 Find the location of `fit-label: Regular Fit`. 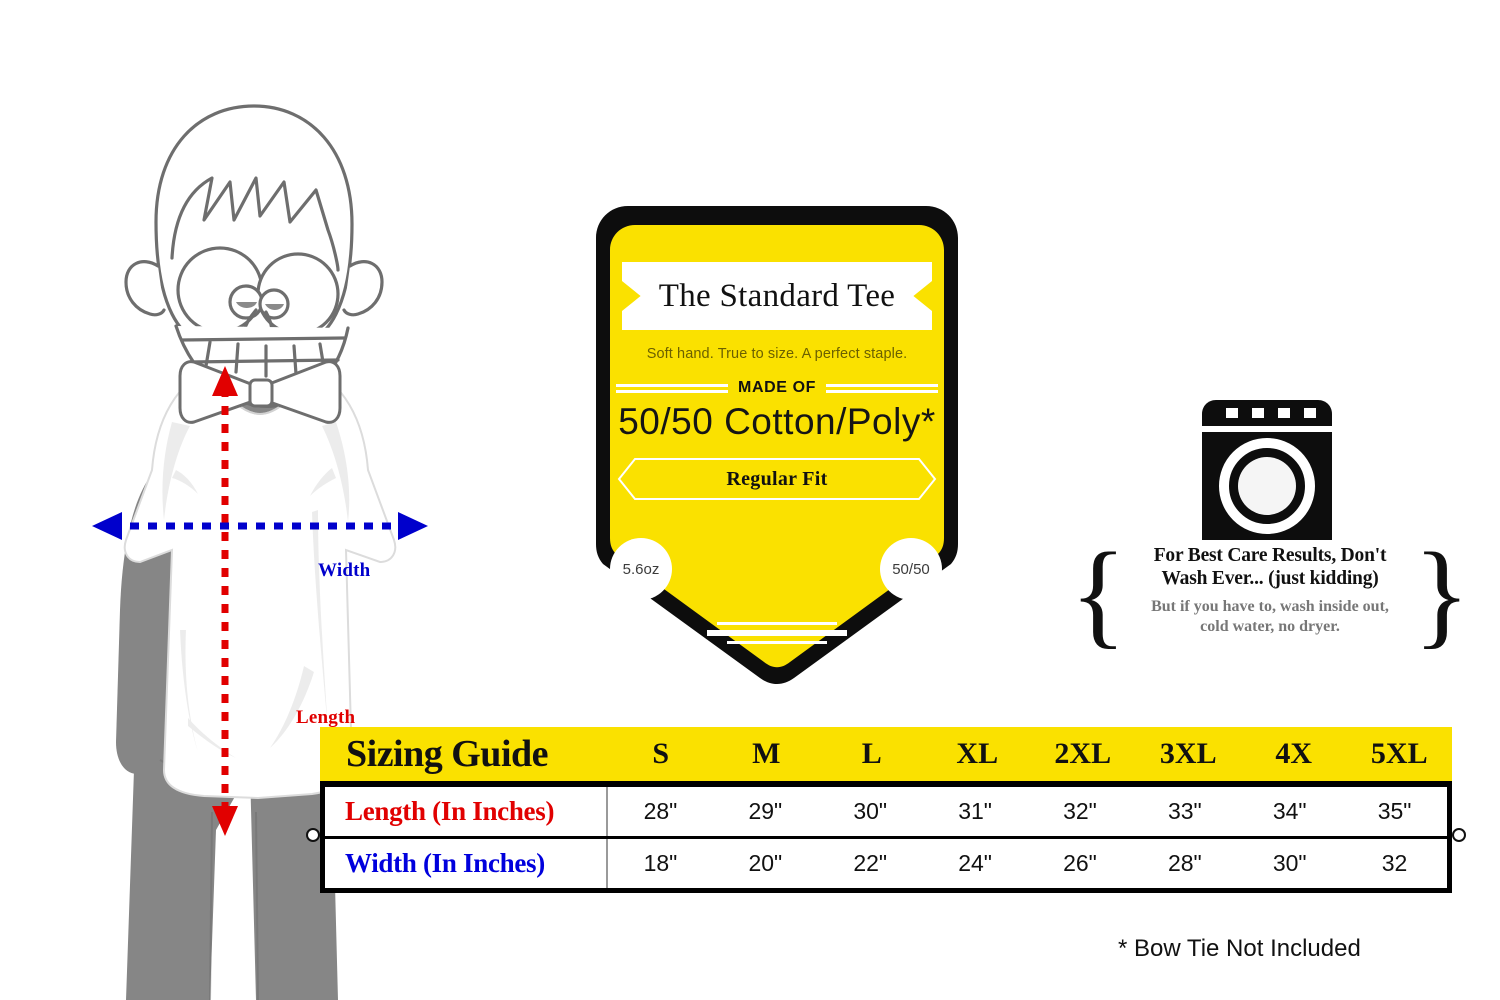

fit-label: Regular Fit is located at coordinates (777, 478).